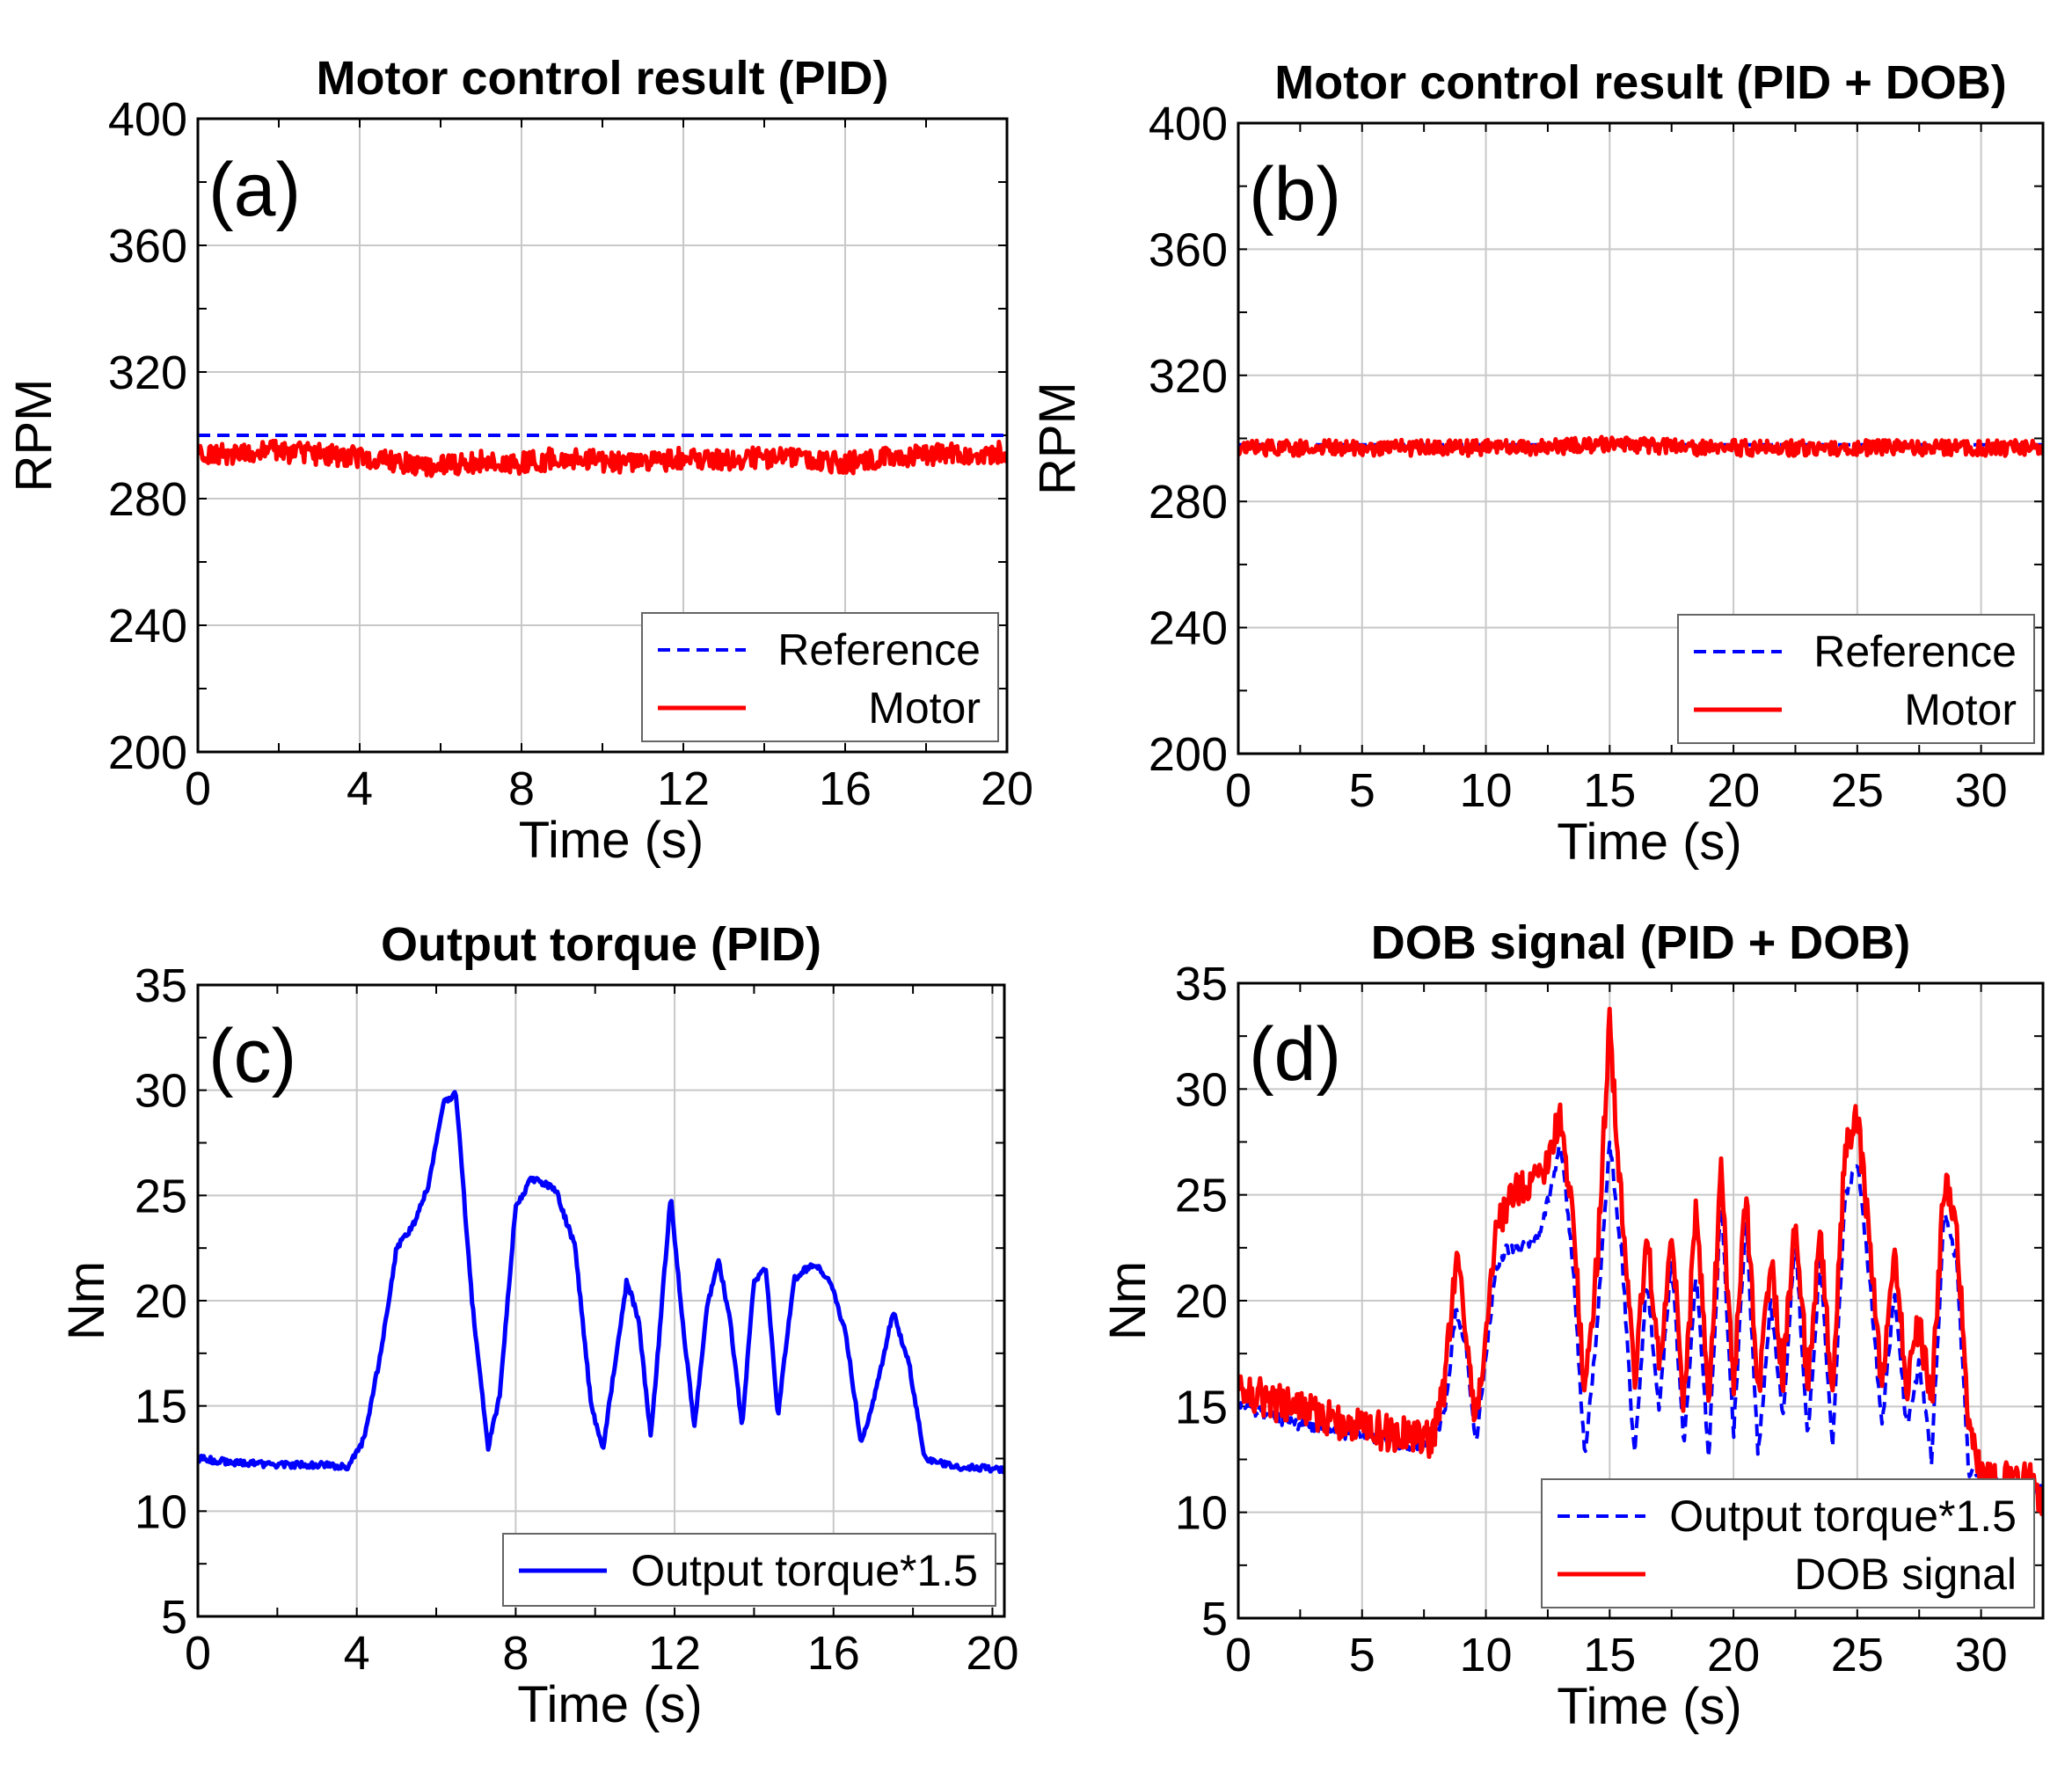 This screenshot has width=2072, height=1787. What do you see at coordinates (601, 944) in the screenshot?
I see `chart-title: Output torque (PID)` at bounding box center [601, 944].